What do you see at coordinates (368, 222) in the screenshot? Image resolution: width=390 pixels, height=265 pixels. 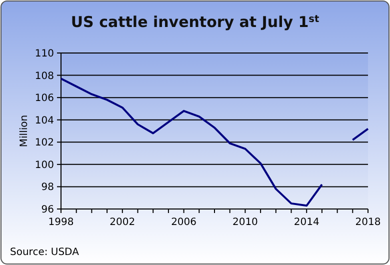 I see `x-tick-label: 2018` at bounding box center [368, 222].